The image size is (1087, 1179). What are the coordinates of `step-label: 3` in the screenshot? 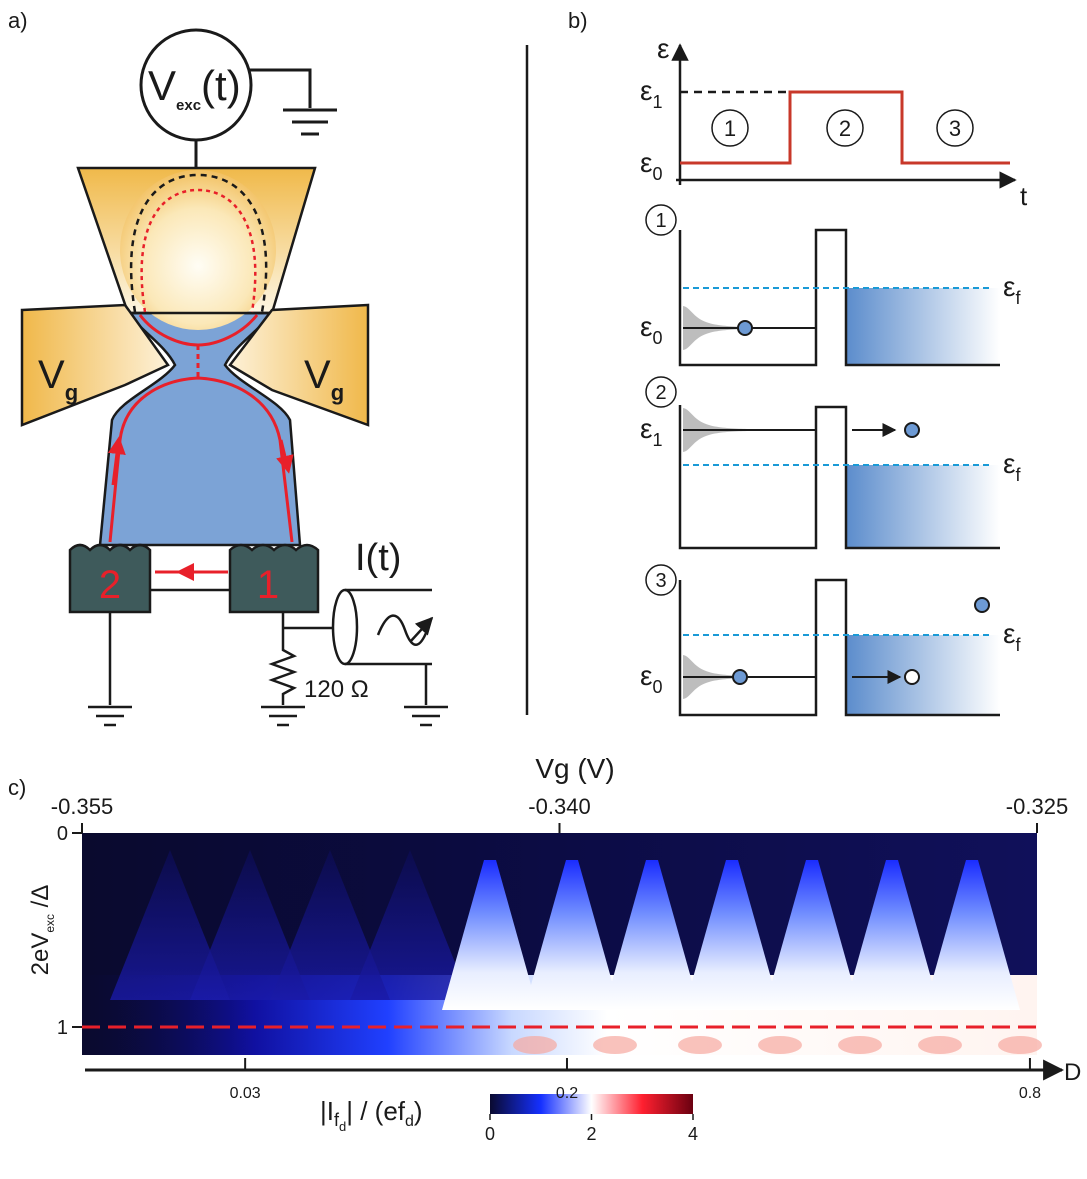 It's located at (660, 581).